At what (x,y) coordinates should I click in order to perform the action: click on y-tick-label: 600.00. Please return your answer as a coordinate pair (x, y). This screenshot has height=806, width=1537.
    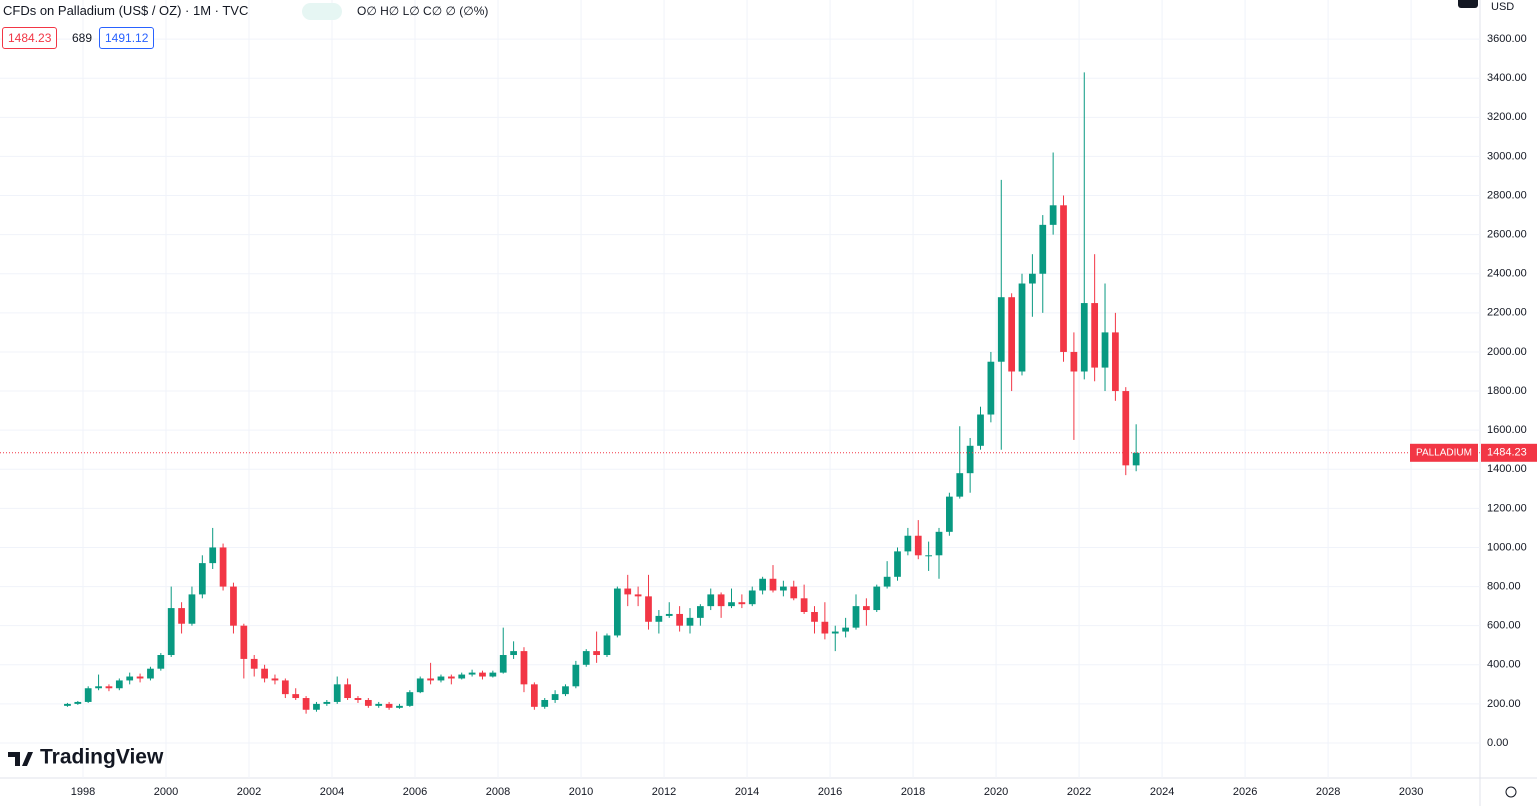
    Looking at the image, I should click on (1504, 626).